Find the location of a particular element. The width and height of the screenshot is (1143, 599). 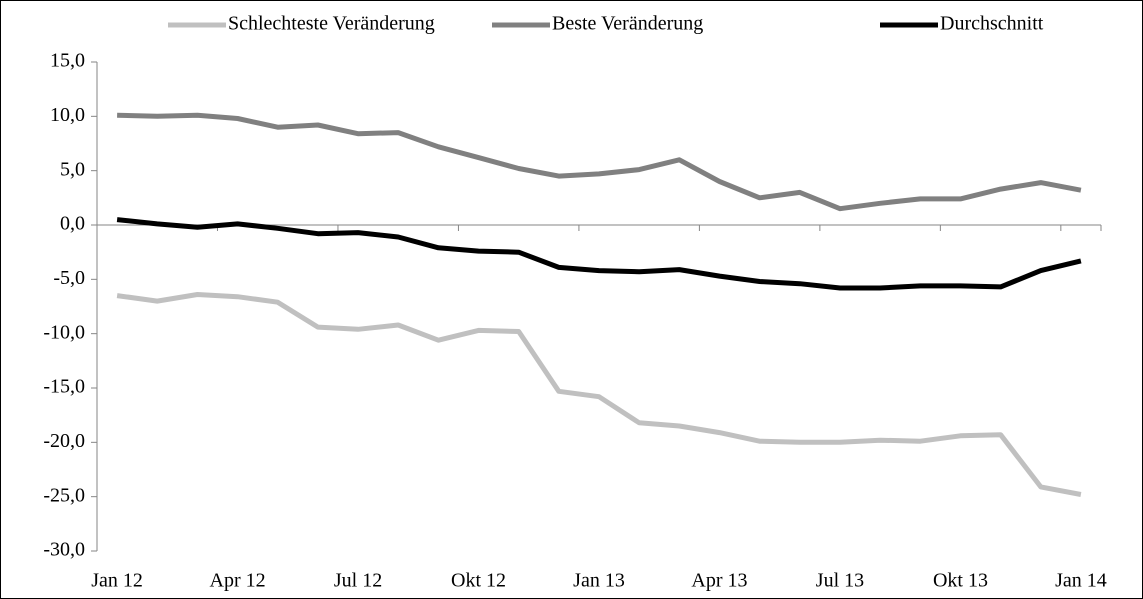

y-tick-label: -30,0 is located at coordinates (64, 550).